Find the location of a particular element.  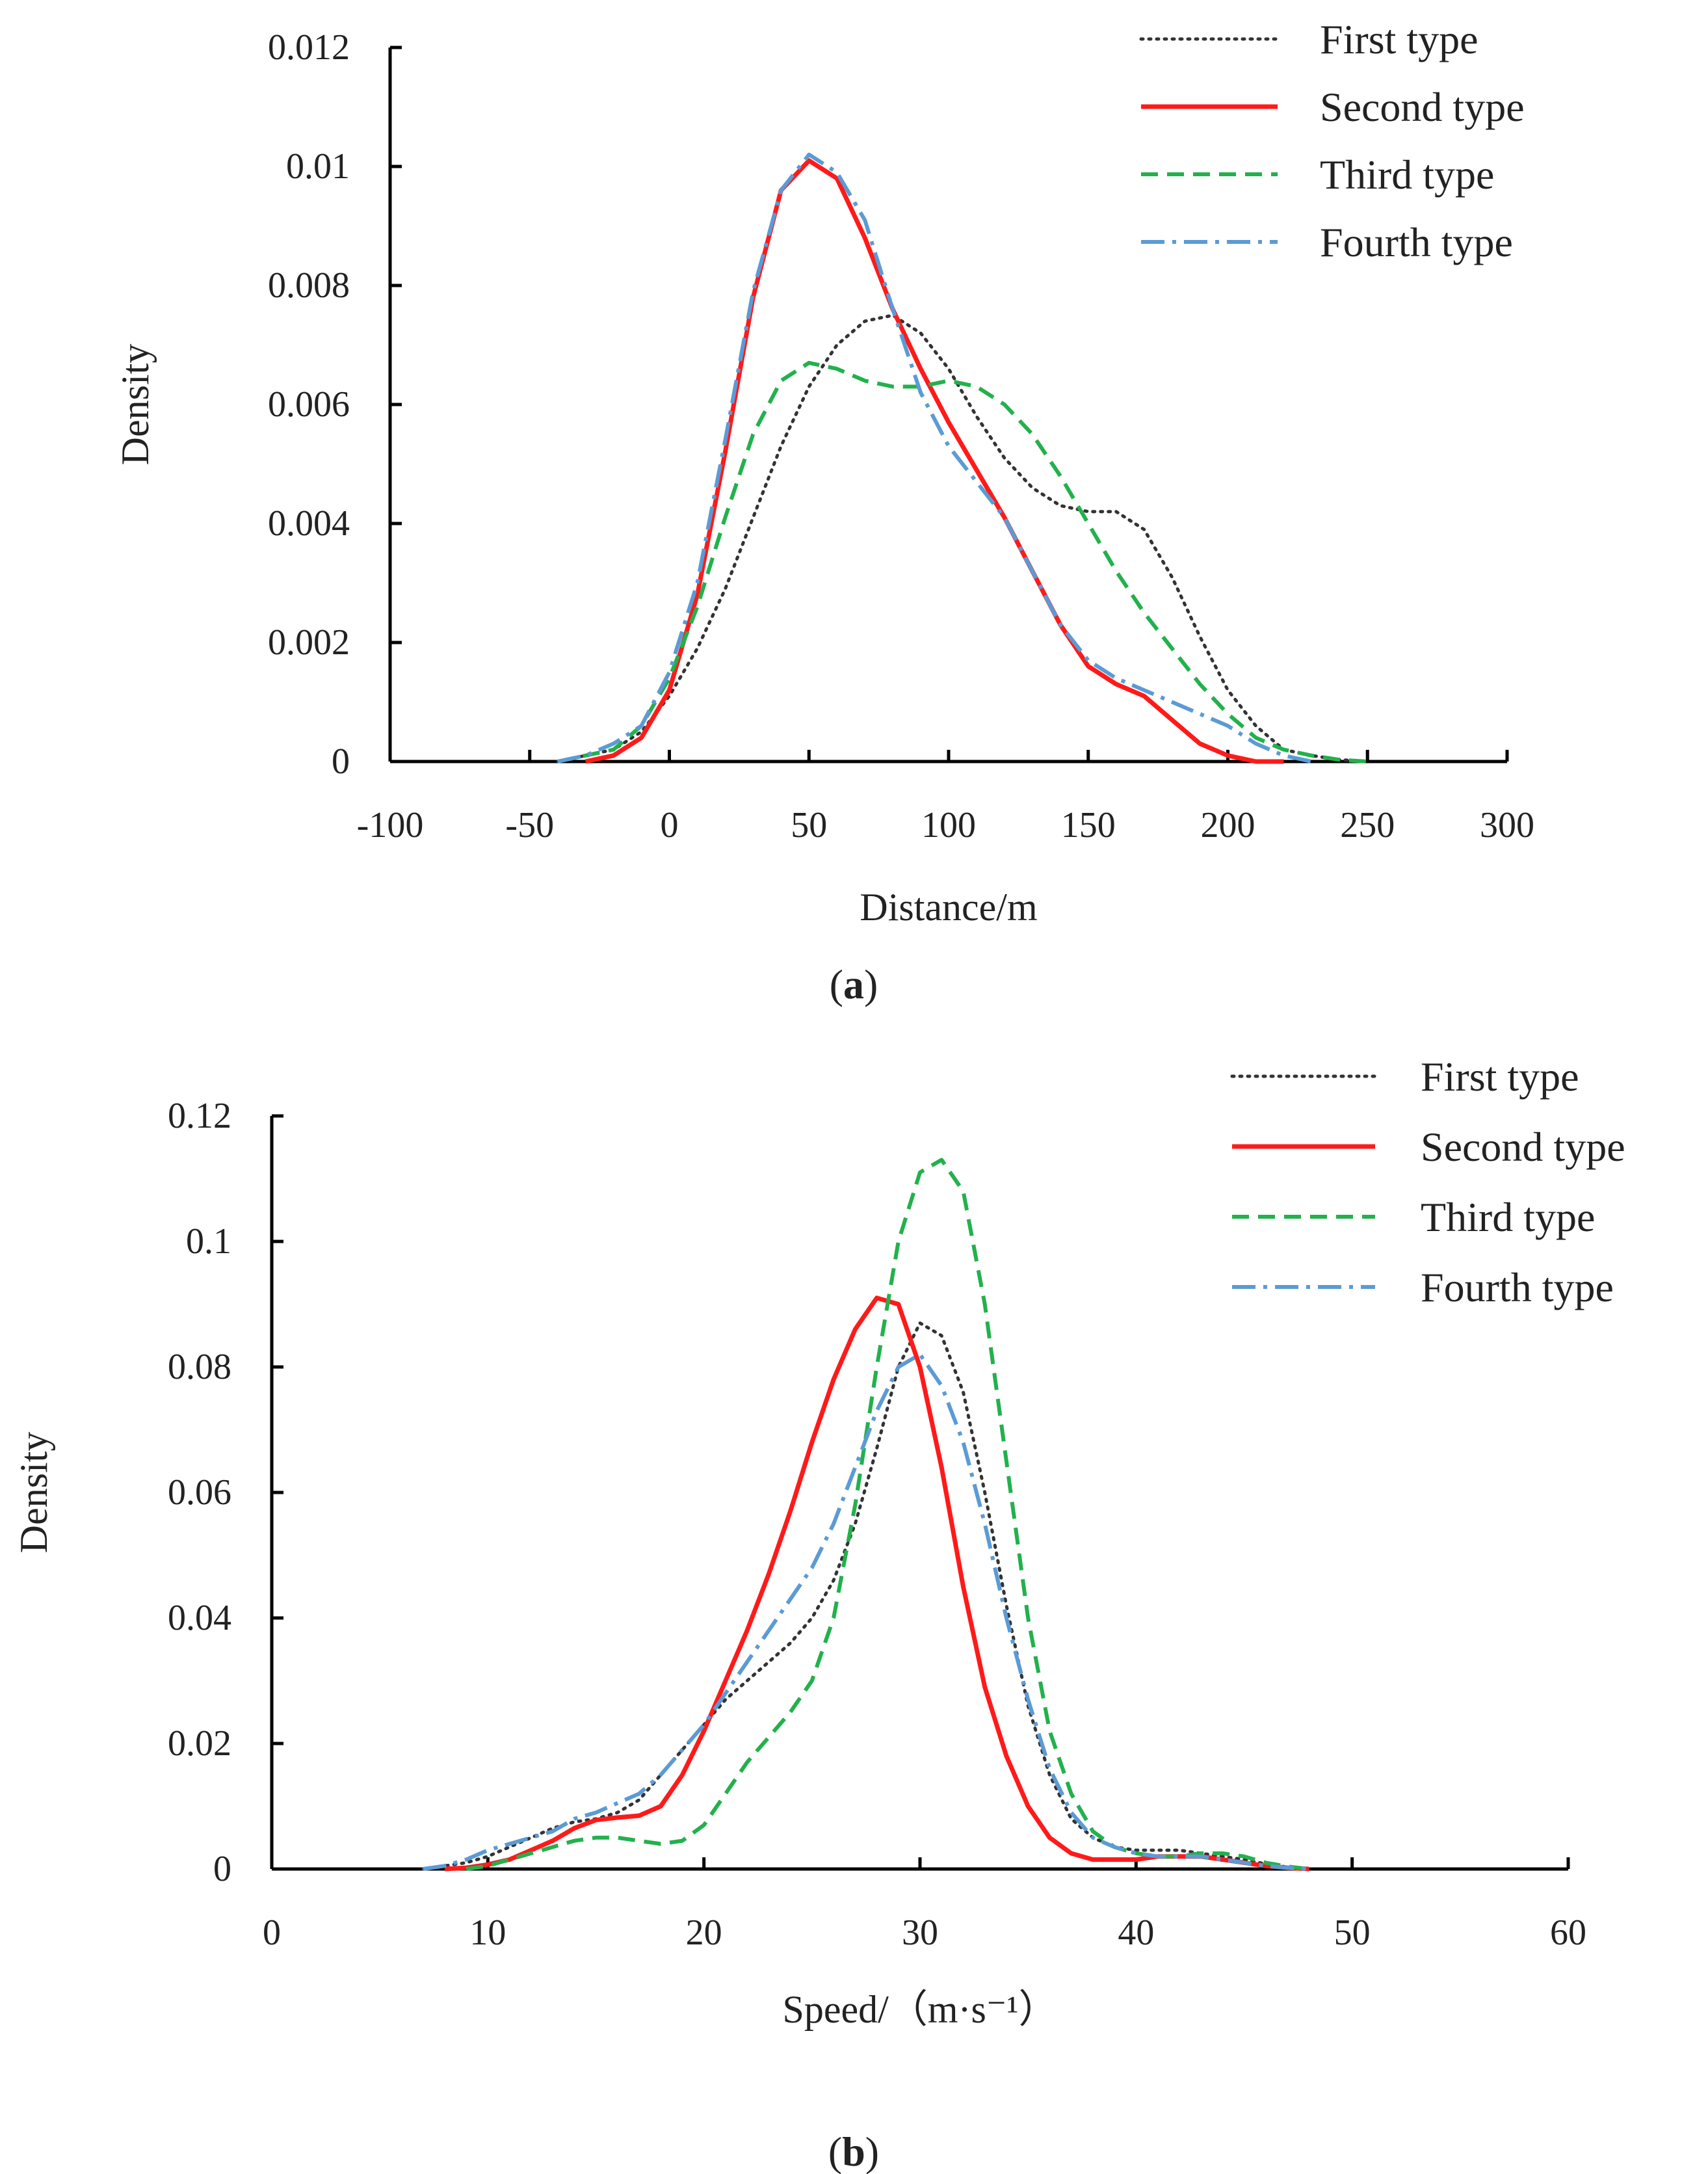

y-tick-label: 0.01 is located at coordinates (318, 167).